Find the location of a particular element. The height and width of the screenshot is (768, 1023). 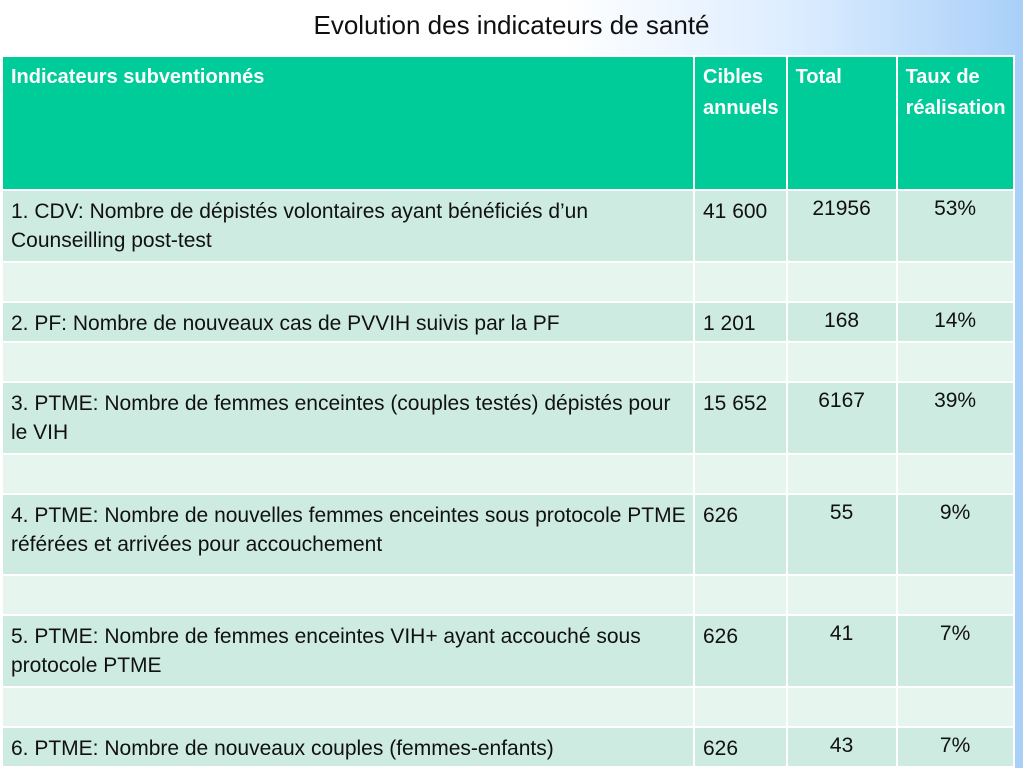

total-cell: 21956 is located at coordinates (841, 226).